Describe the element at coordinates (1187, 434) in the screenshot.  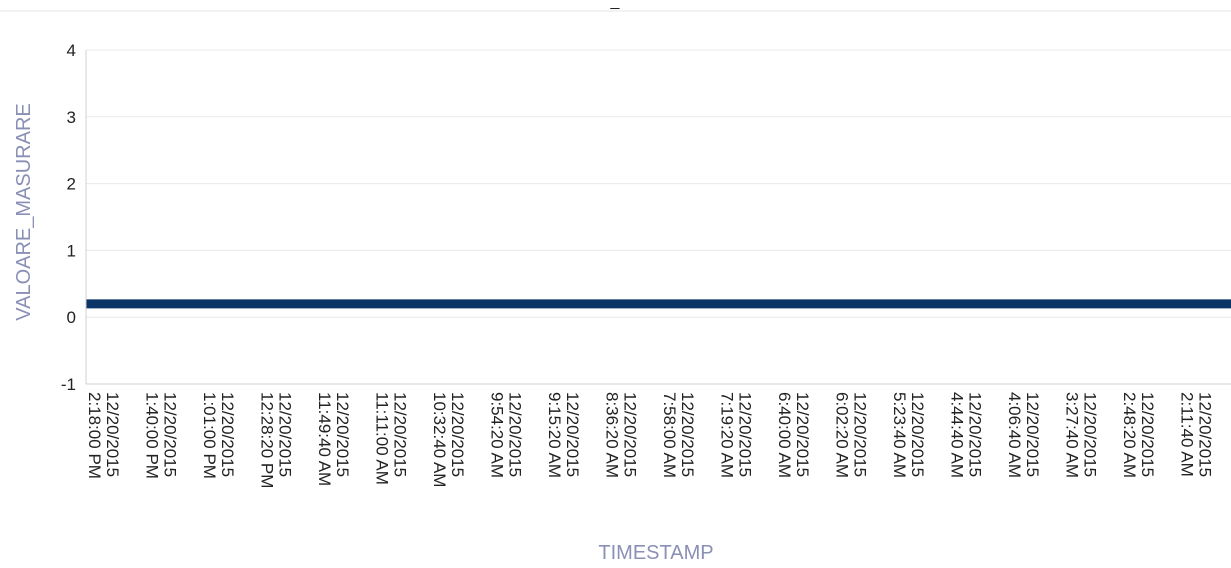
I see `x-tick-time: 2:11:40 AM` at that location.